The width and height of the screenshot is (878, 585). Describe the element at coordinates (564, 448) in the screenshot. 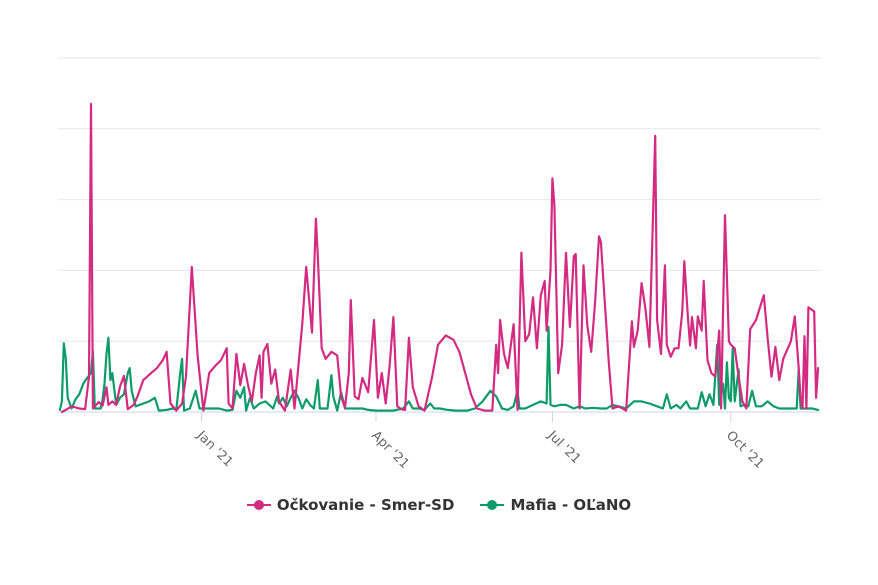

I see `x-tick-label: Jul '21` at that location.